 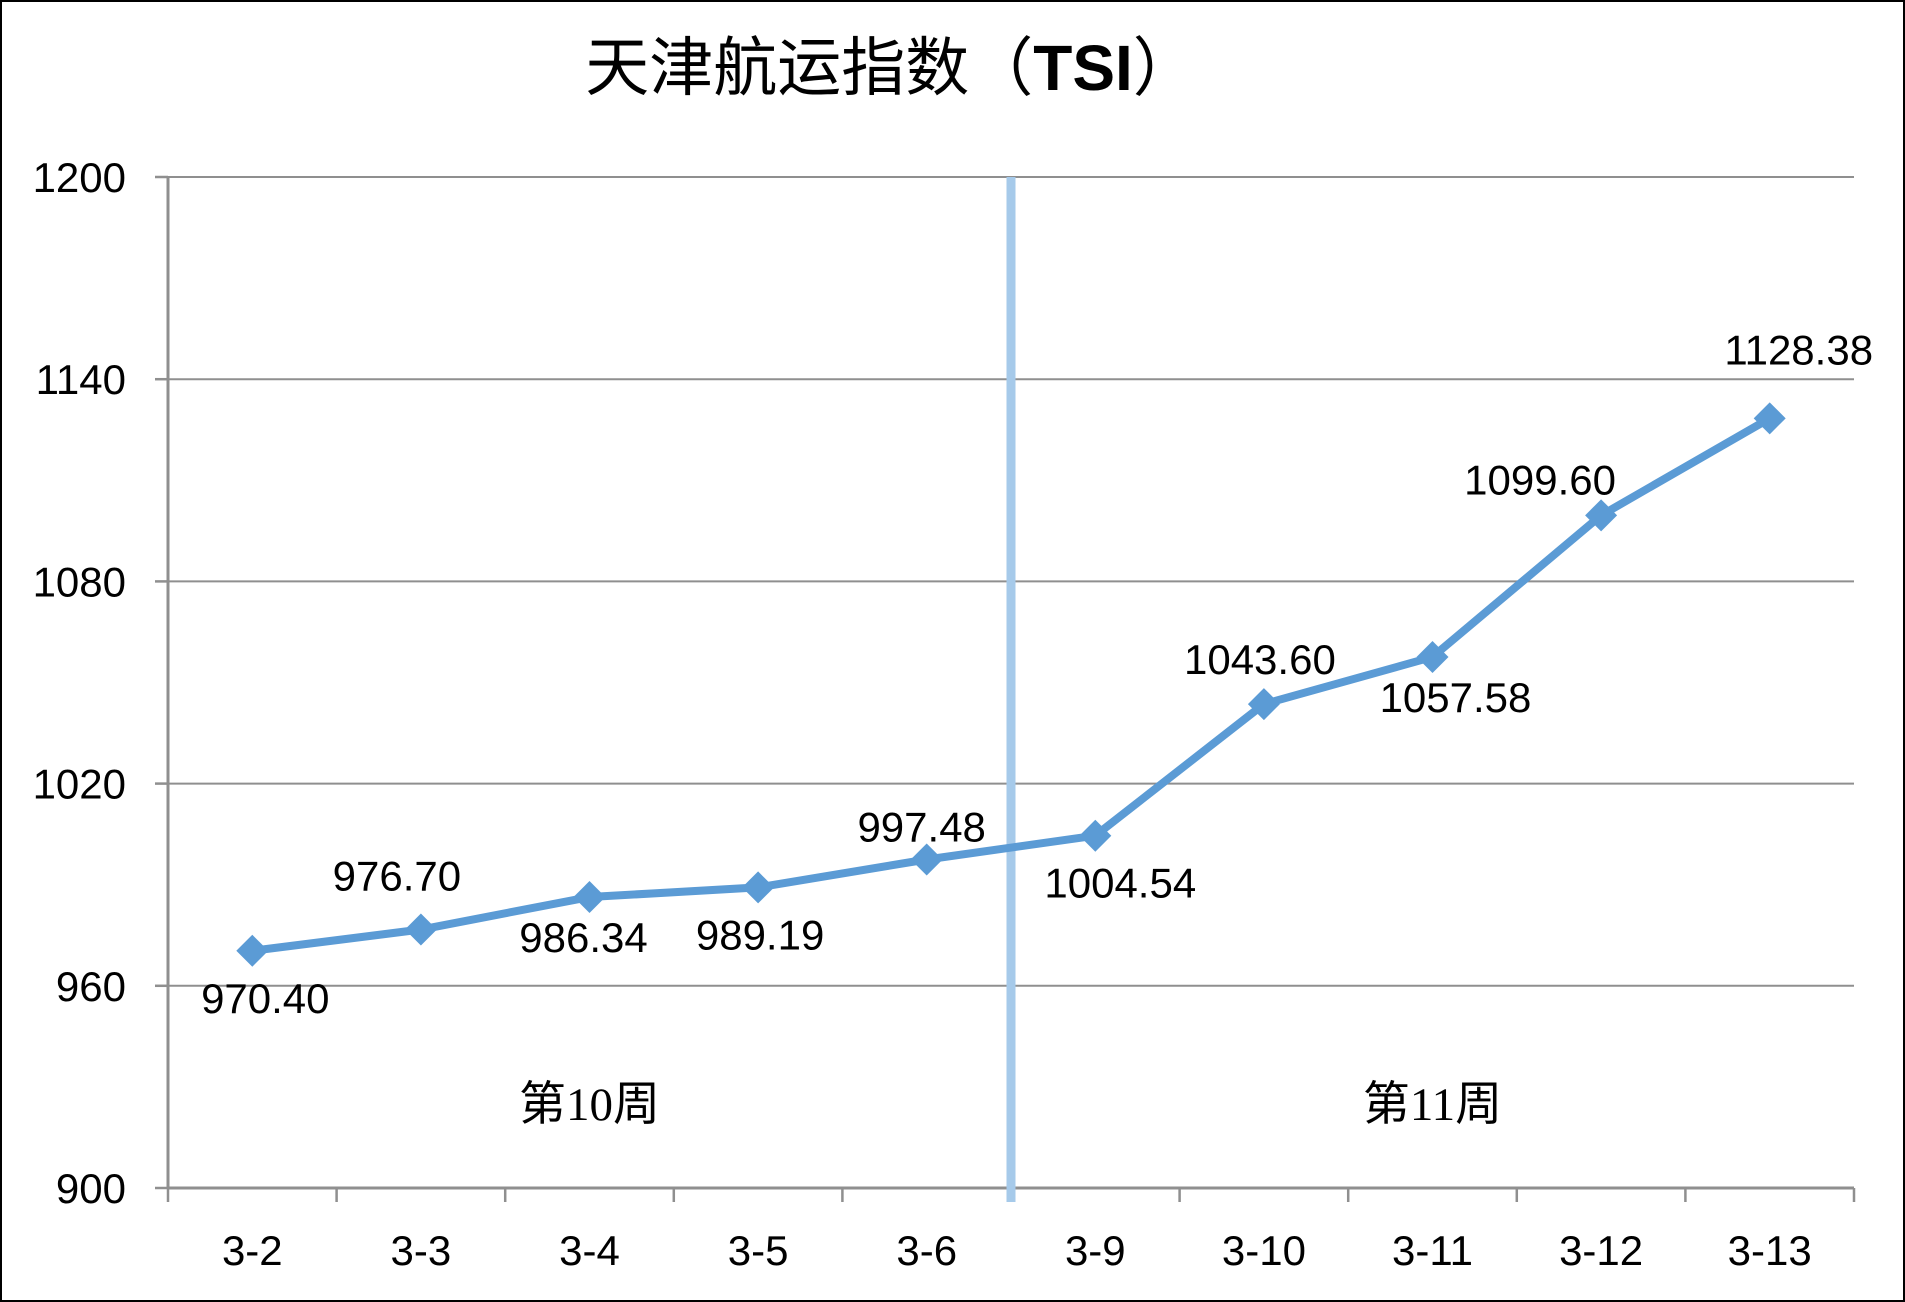 I want to click on y-axis-label-1140: 1140, so click(x=81, y=379).